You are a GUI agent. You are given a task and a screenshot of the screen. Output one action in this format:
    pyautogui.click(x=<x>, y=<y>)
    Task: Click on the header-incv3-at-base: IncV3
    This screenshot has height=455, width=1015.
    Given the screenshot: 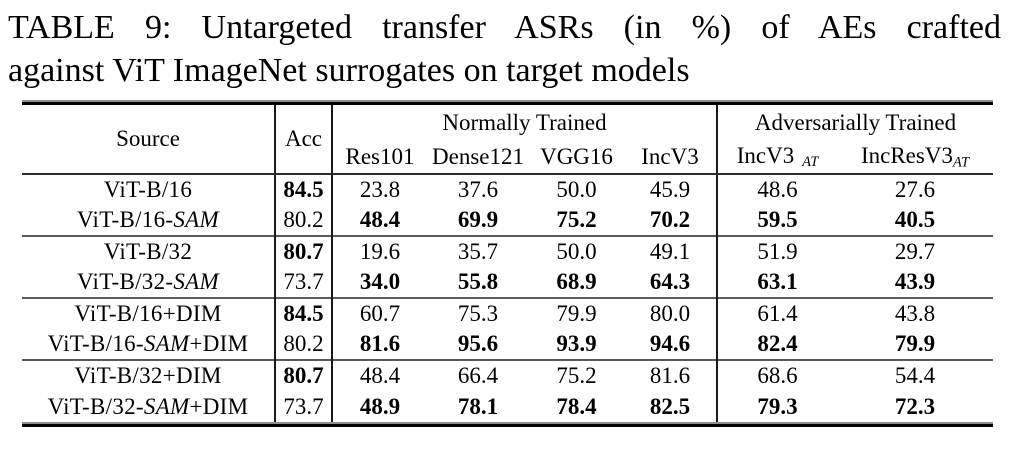 What is the action you would take?
    pyautogui.click(x=765, y=155)
    